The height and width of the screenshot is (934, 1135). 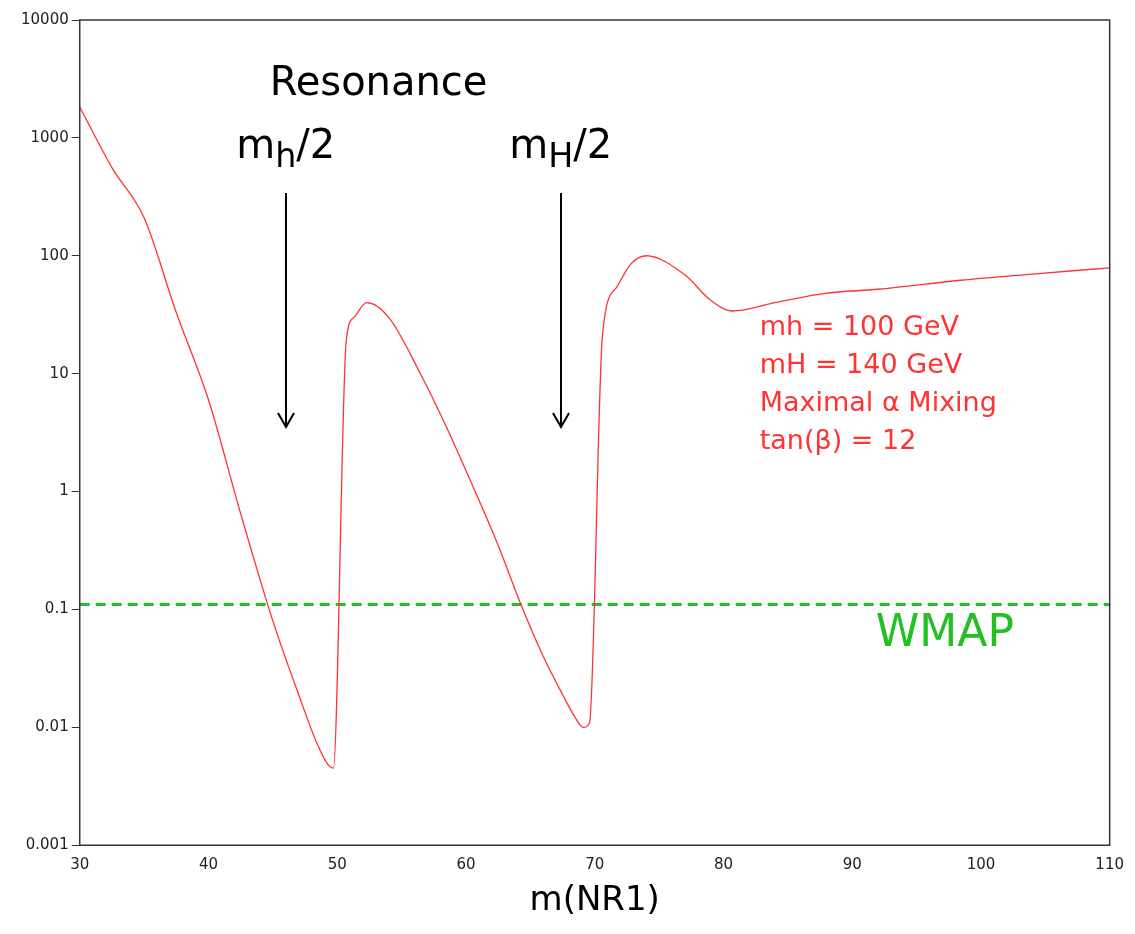 What do you see at coordinates (595, 864) in the screenshot?
I see `x-tick-label: 70` at bounding box center [595, 864].